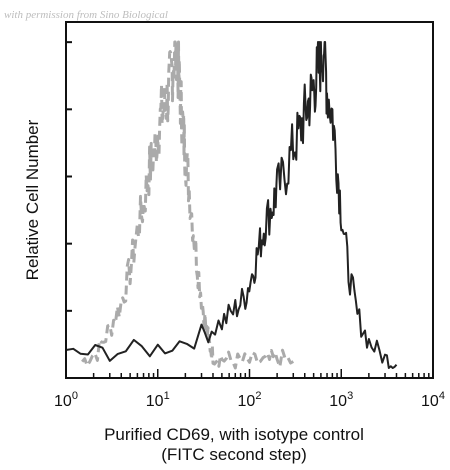 Image resolution: width=450 pixels, height=470 pixels. I want to click on x-tick-label: 10³, so click(341, 400).